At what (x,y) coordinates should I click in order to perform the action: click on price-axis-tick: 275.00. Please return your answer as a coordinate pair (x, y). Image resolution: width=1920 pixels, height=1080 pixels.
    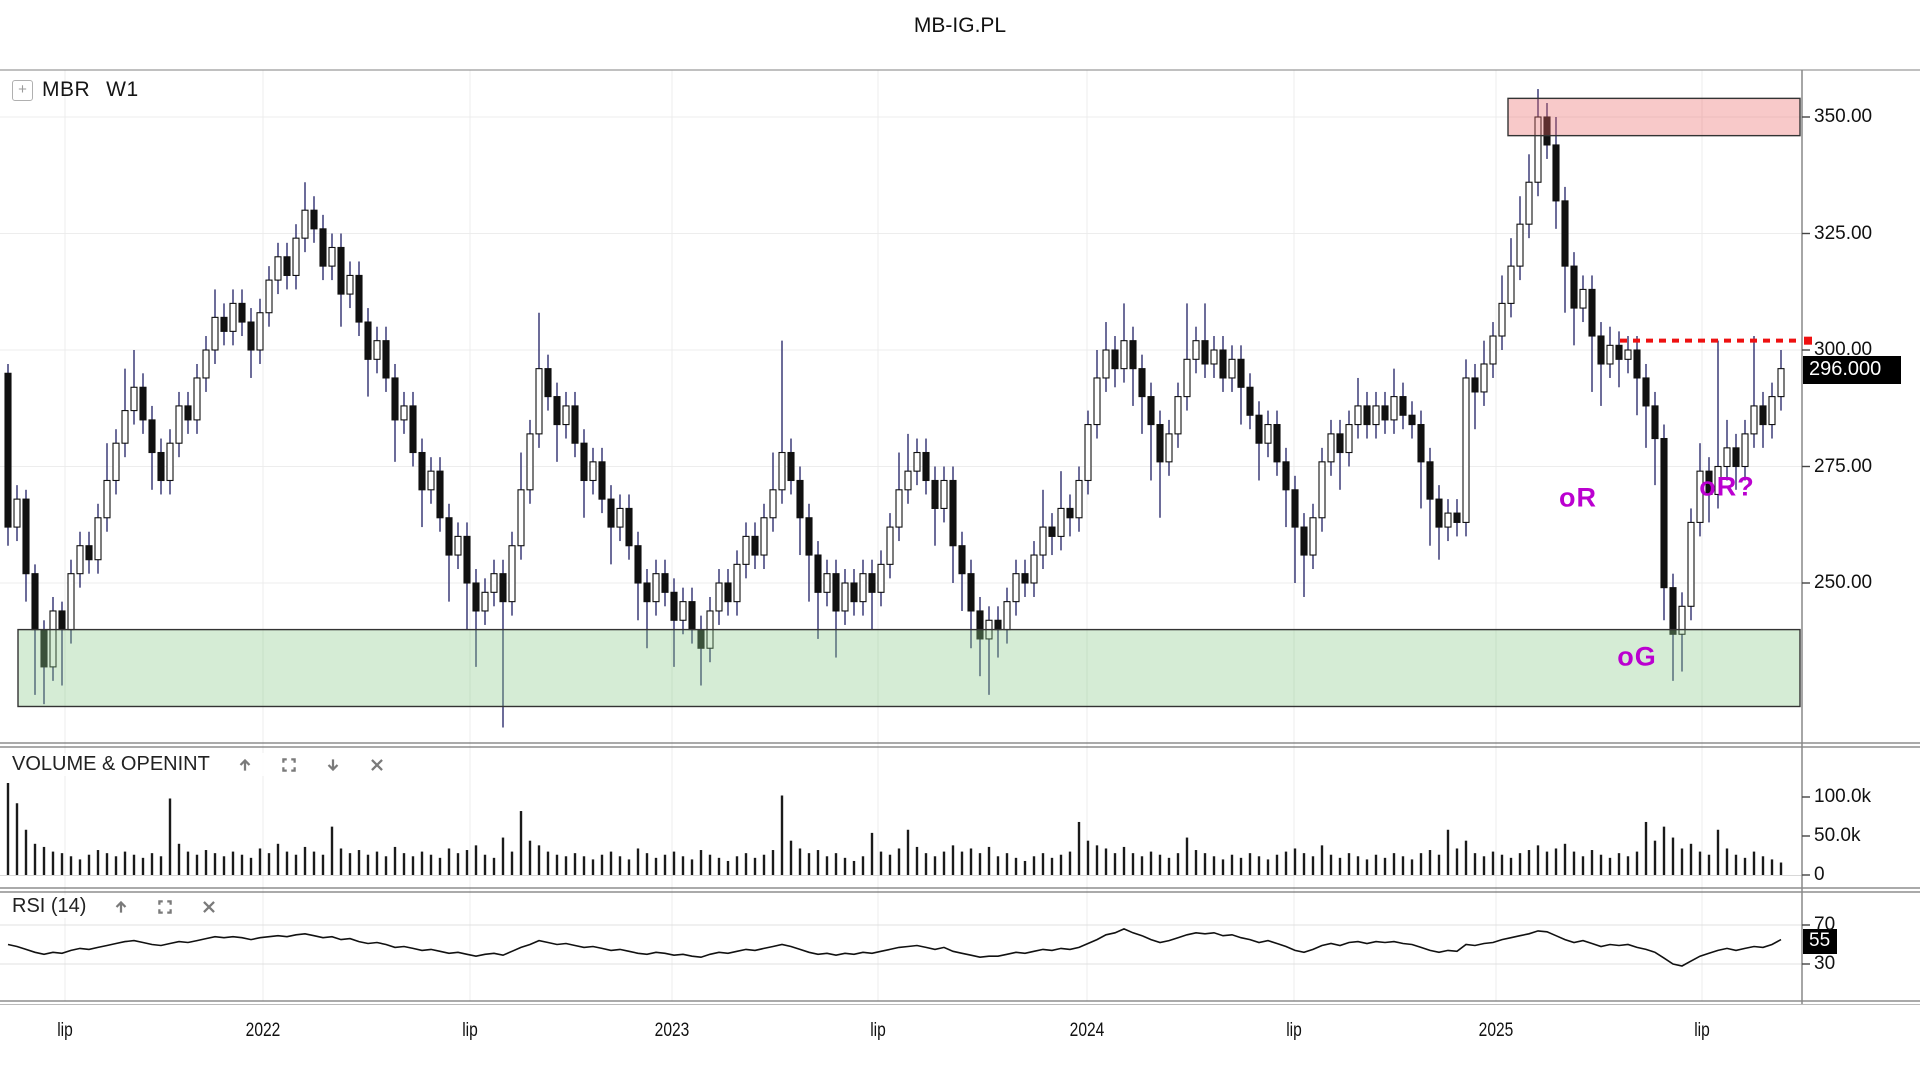
    Looking at the image, I should click on (1843, 466).